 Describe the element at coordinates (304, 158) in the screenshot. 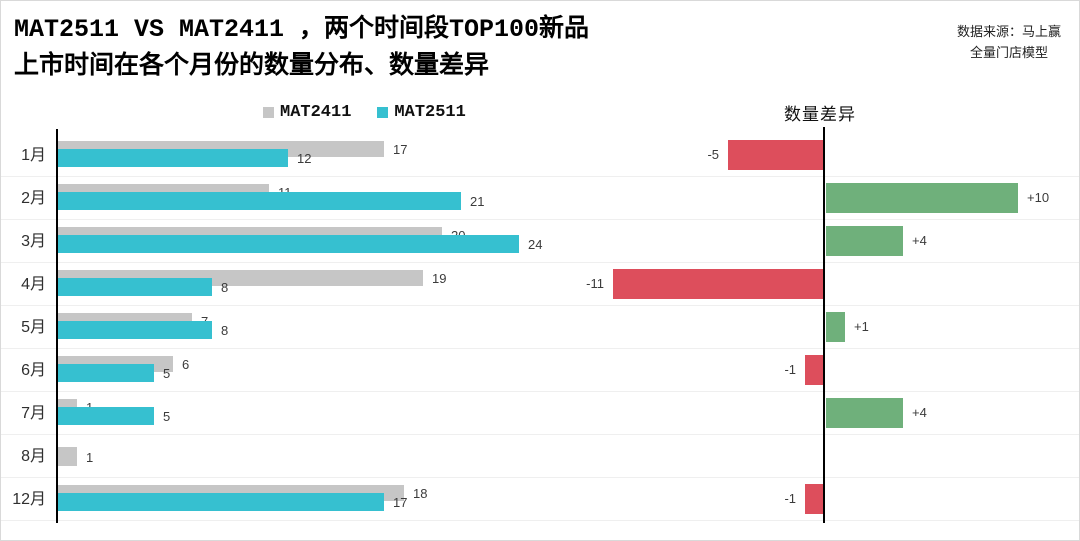

I see `mat2511-value-label: 12` at that location.